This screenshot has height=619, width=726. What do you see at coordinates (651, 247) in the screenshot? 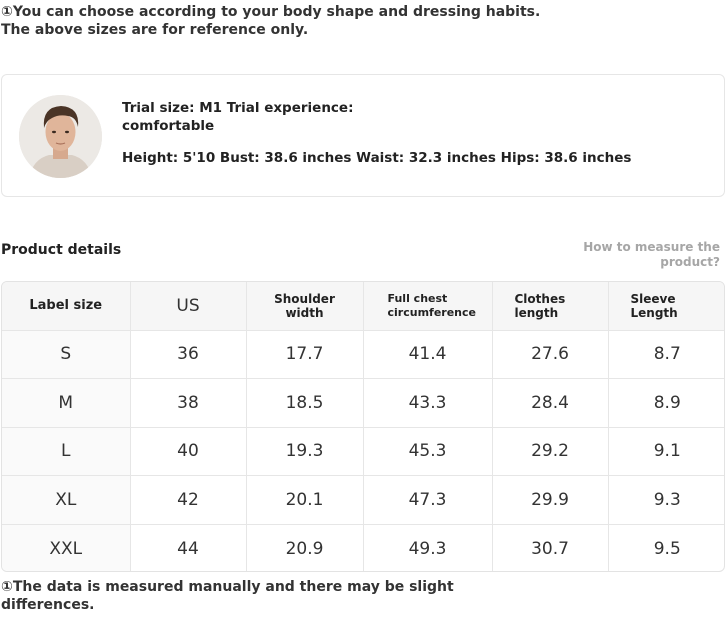
I see `how-to-measure-line-1: How to measure the` at bounding box center [651, 247].